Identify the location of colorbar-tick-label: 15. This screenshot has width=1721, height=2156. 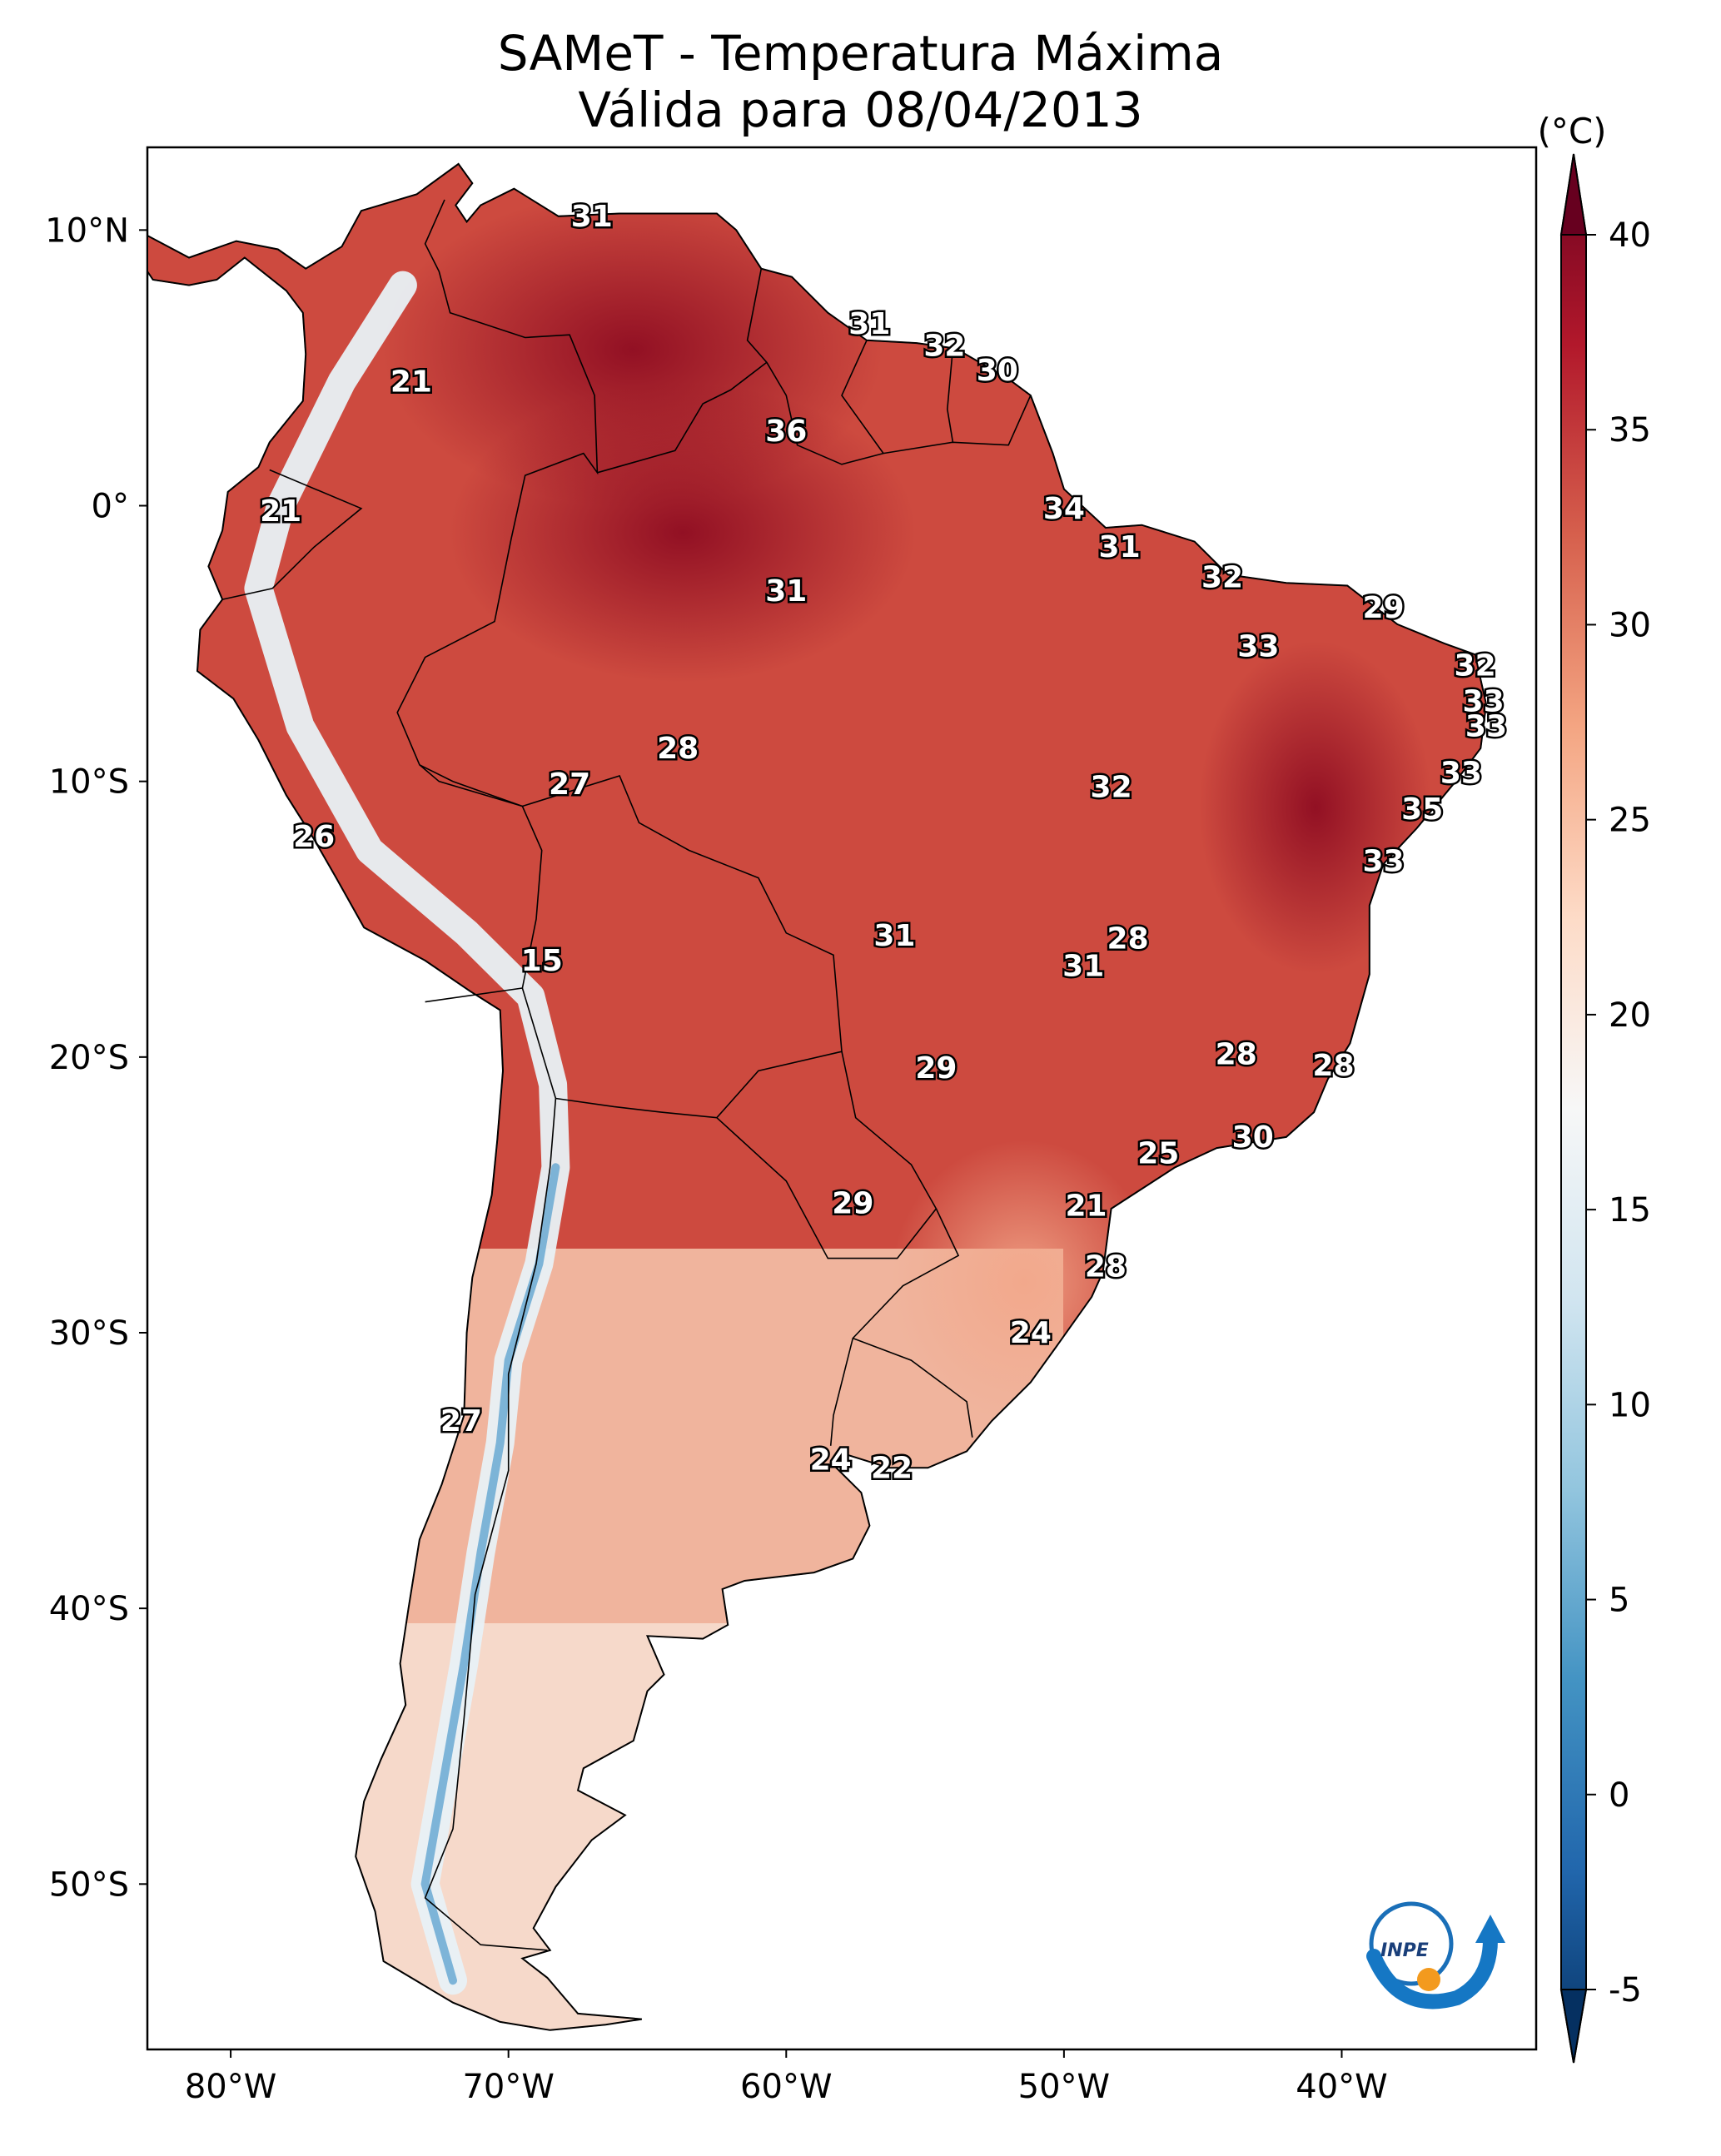
(1630, 1210).